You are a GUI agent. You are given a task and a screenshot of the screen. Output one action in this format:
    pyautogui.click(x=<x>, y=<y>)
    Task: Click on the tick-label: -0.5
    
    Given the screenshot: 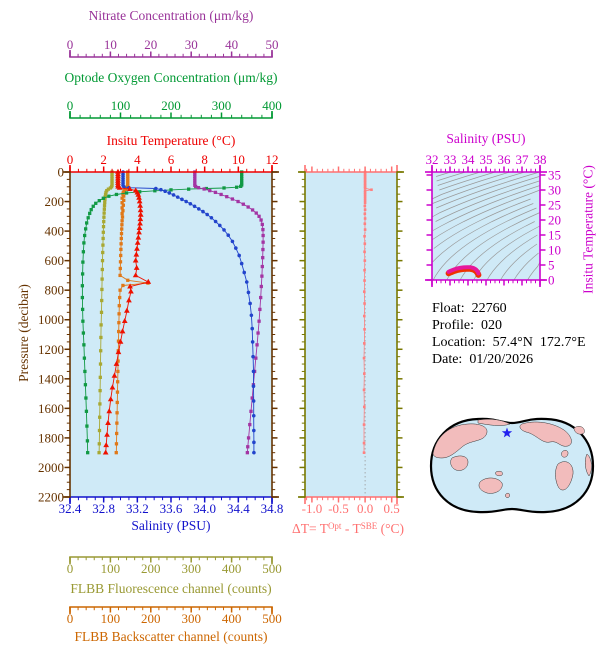 What is the action you would take?
    pyautogui.click(x=338, y=508)
    